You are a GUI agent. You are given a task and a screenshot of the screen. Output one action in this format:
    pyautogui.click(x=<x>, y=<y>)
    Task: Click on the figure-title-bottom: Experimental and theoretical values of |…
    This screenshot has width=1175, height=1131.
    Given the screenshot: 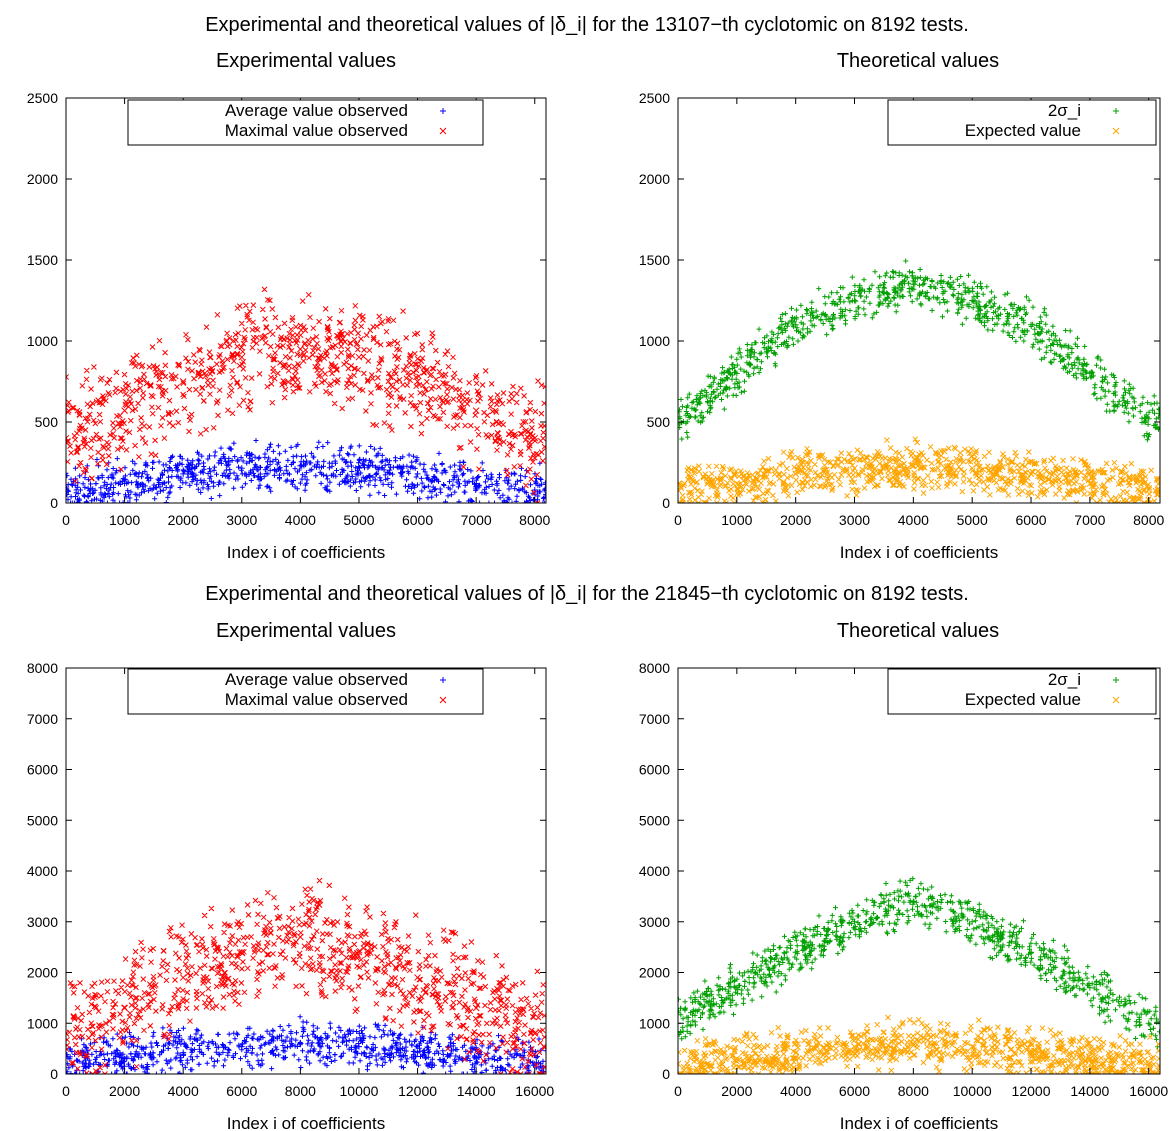 What is the action you would take?
    pyautogui.click(x=587, y=594)
    